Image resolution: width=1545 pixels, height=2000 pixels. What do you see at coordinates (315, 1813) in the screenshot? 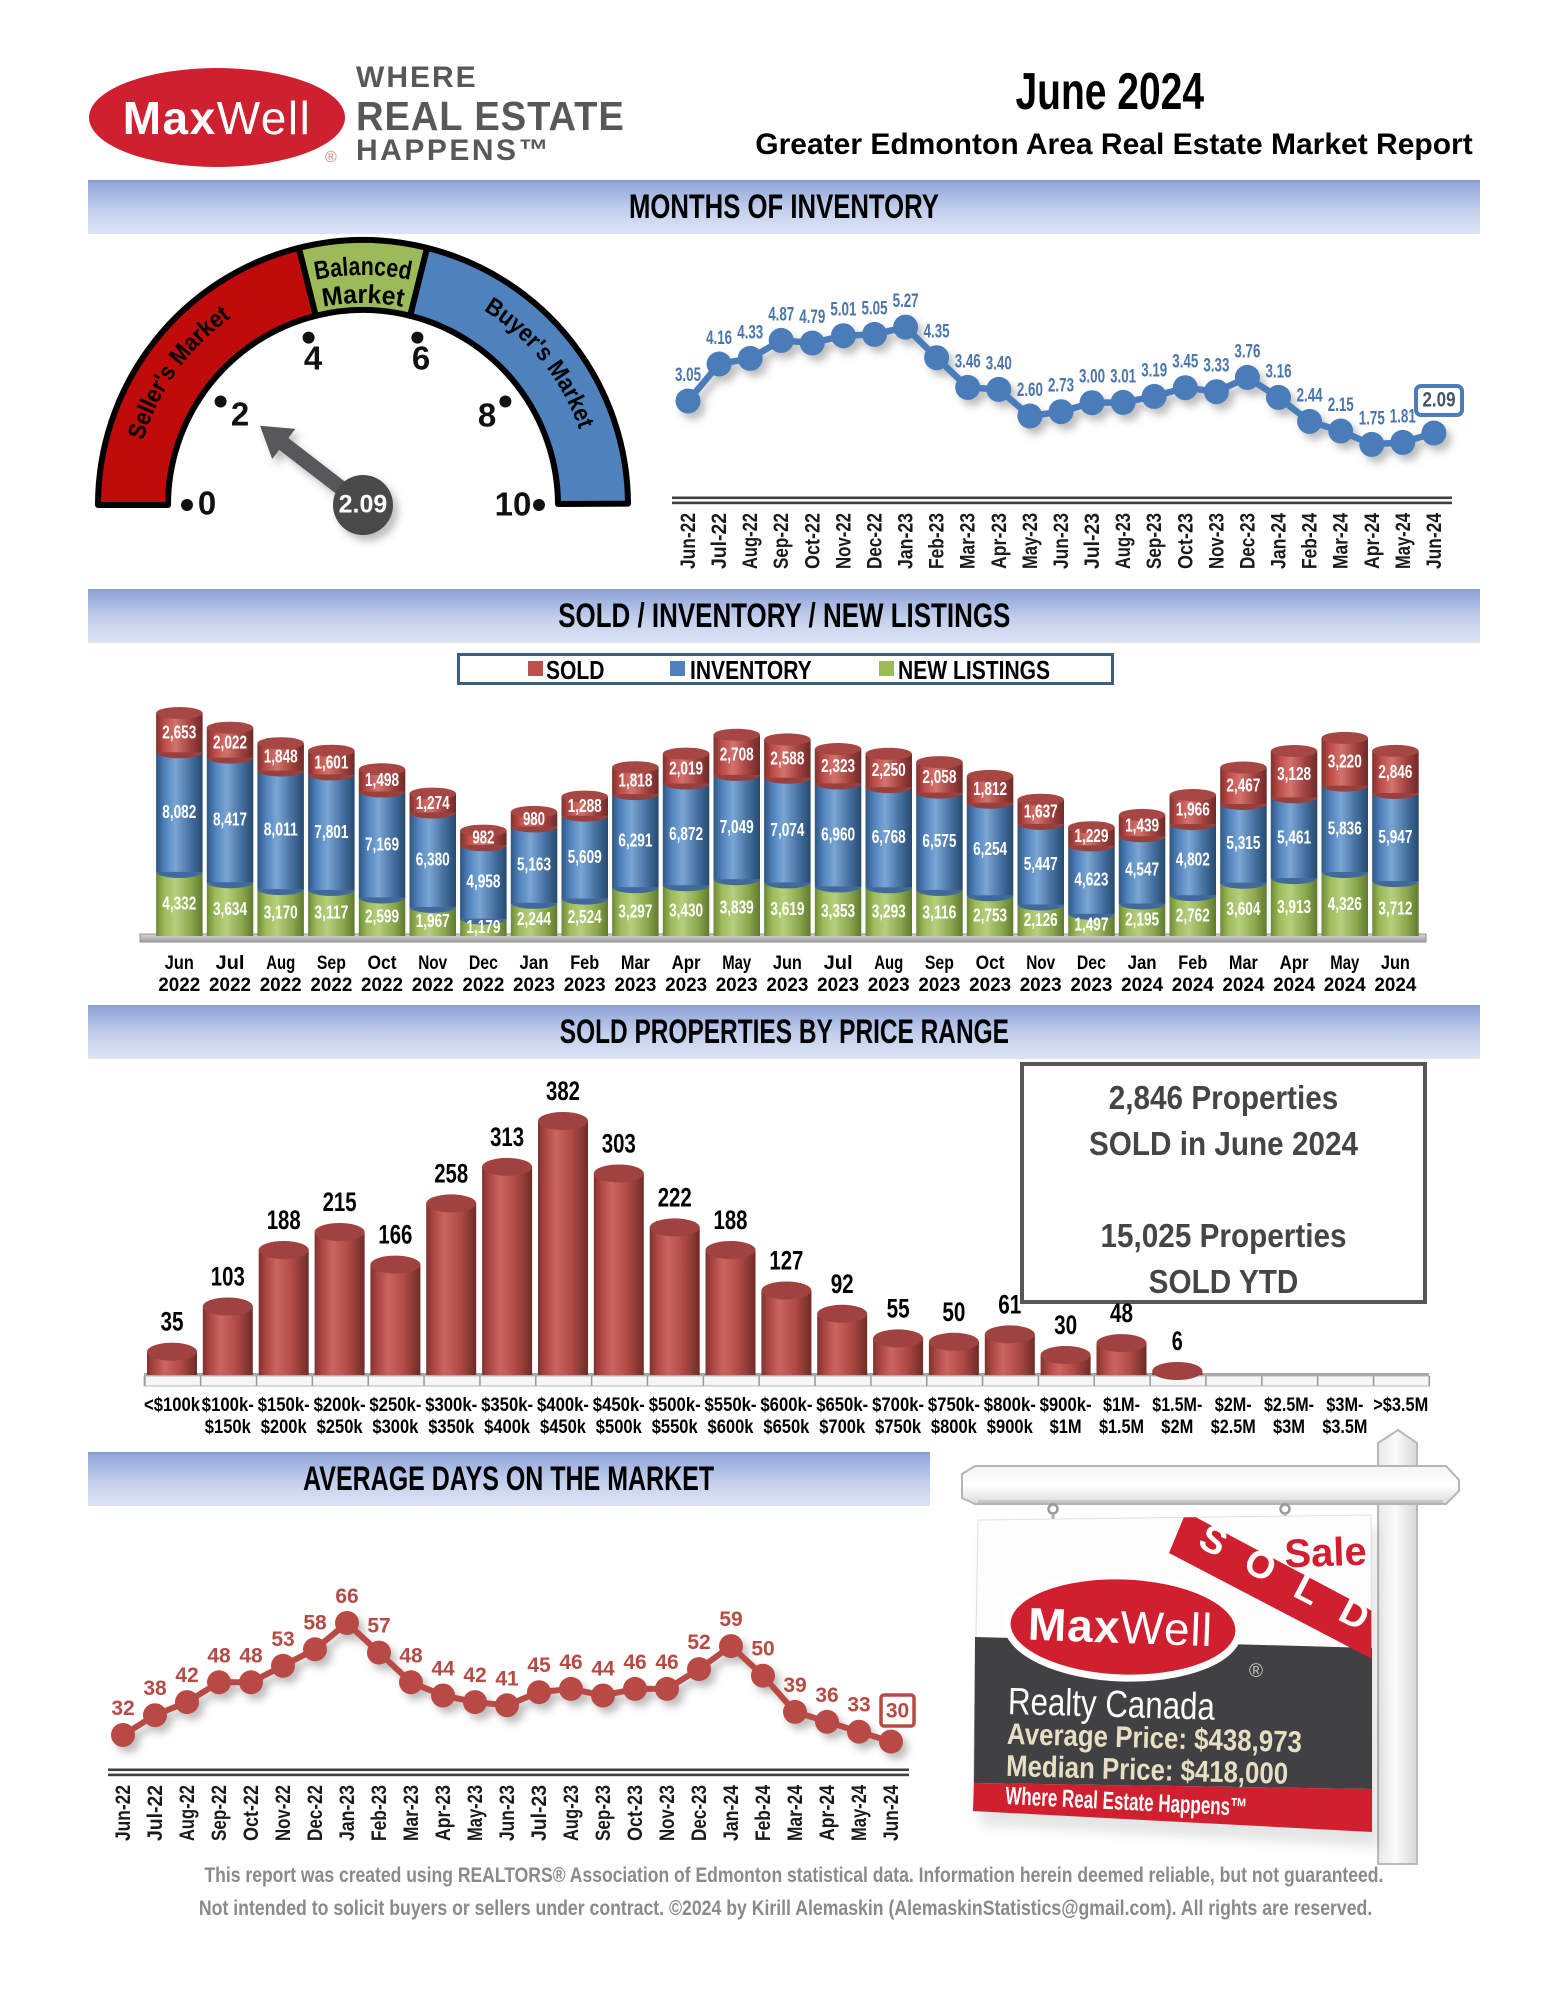
I see `svg-text: Dec-22` at bounding box center [315, 1813].